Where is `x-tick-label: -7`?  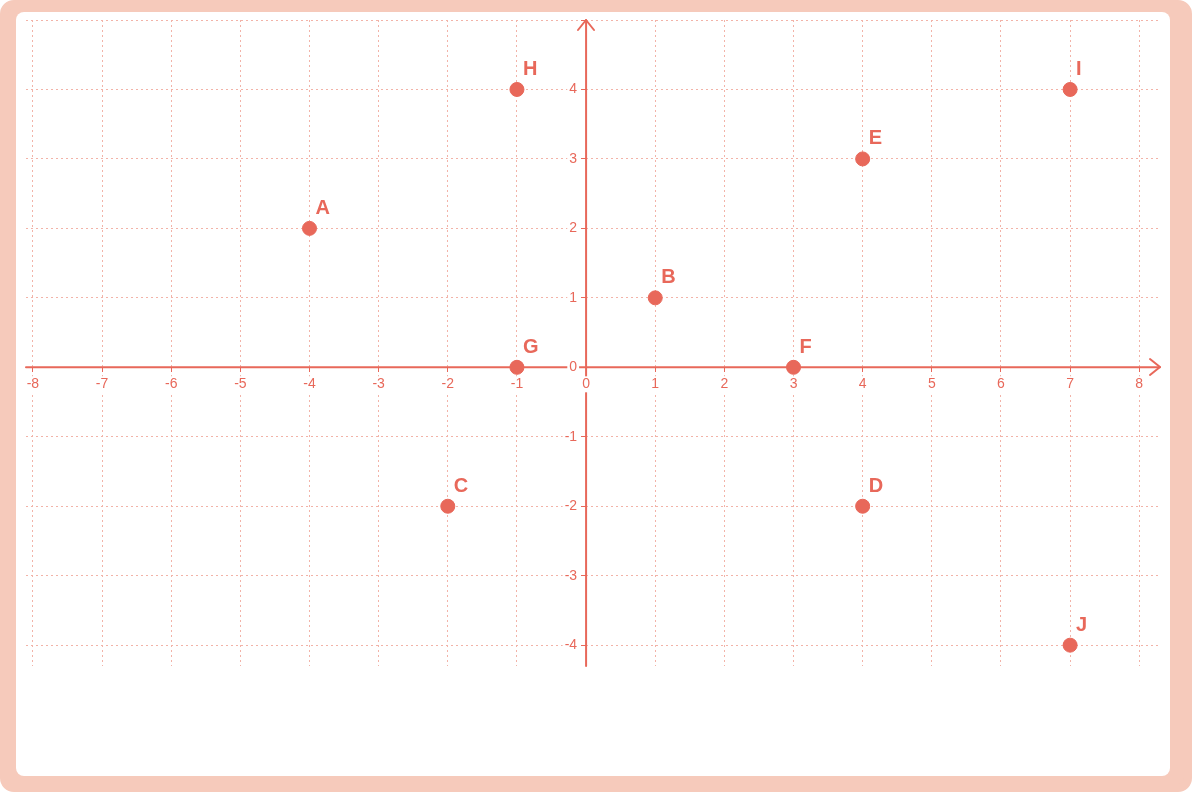
x-tick-label: -7 is located at coordinates (102, 383).